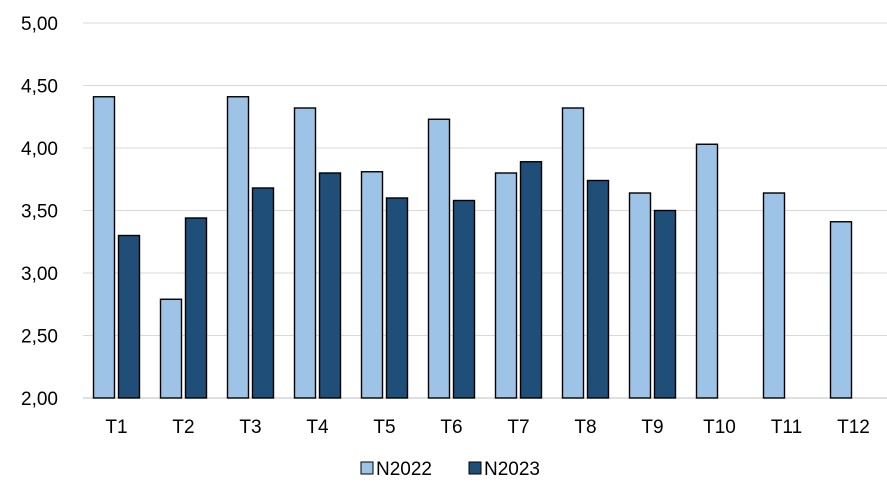  I want to click on legend: N2022 N2023, so click(450, 469).